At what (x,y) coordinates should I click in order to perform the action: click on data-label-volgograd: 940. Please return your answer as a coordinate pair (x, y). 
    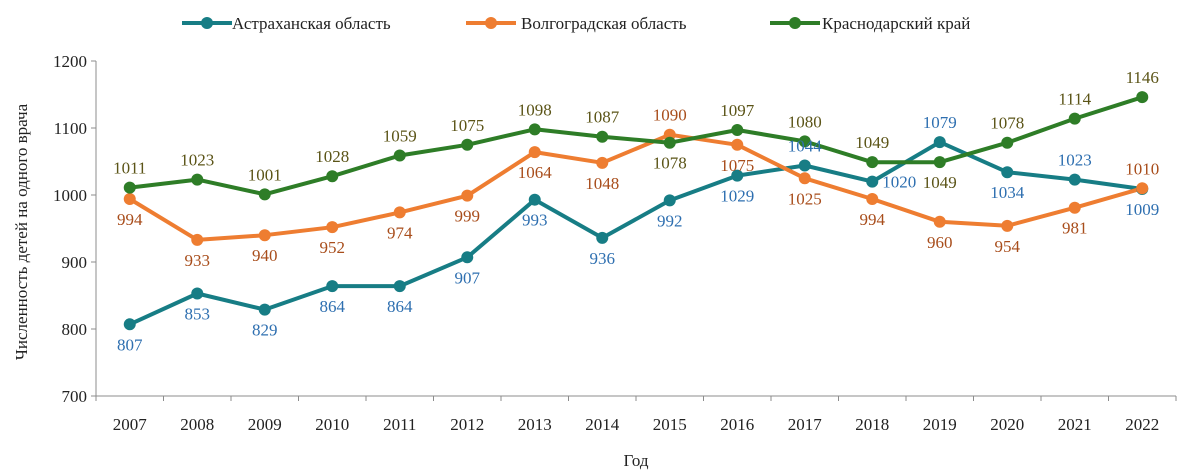
    Looking at the image, I should click on (265, 255).